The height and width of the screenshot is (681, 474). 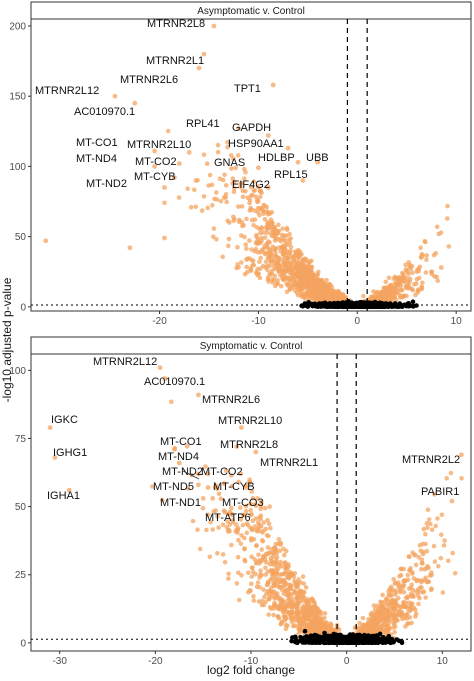 I want to click on x-tick-label: 0, so click(x=347, y=661).